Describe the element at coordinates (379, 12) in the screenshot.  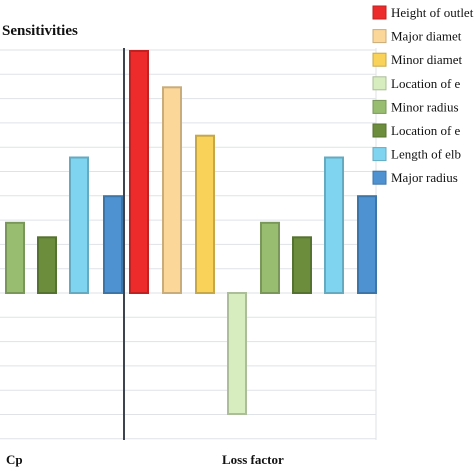
I see `legend-swatch-height-of-outlet` at that location.